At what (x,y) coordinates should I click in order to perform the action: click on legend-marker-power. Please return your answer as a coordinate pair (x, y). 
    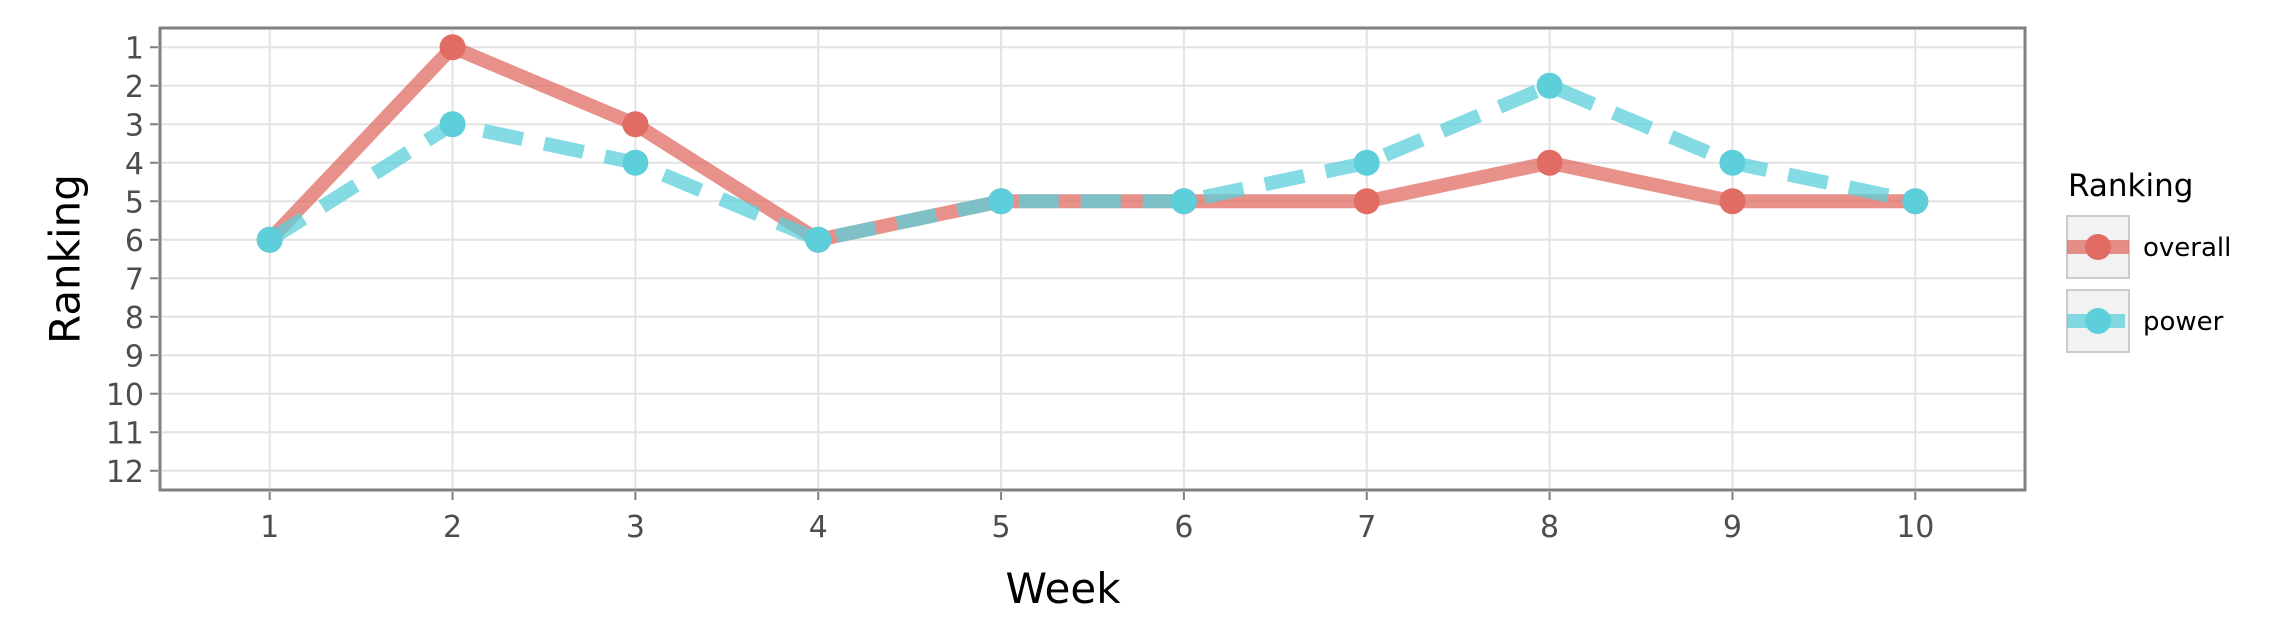
    Looking at the image, I should click on (2098, 321).